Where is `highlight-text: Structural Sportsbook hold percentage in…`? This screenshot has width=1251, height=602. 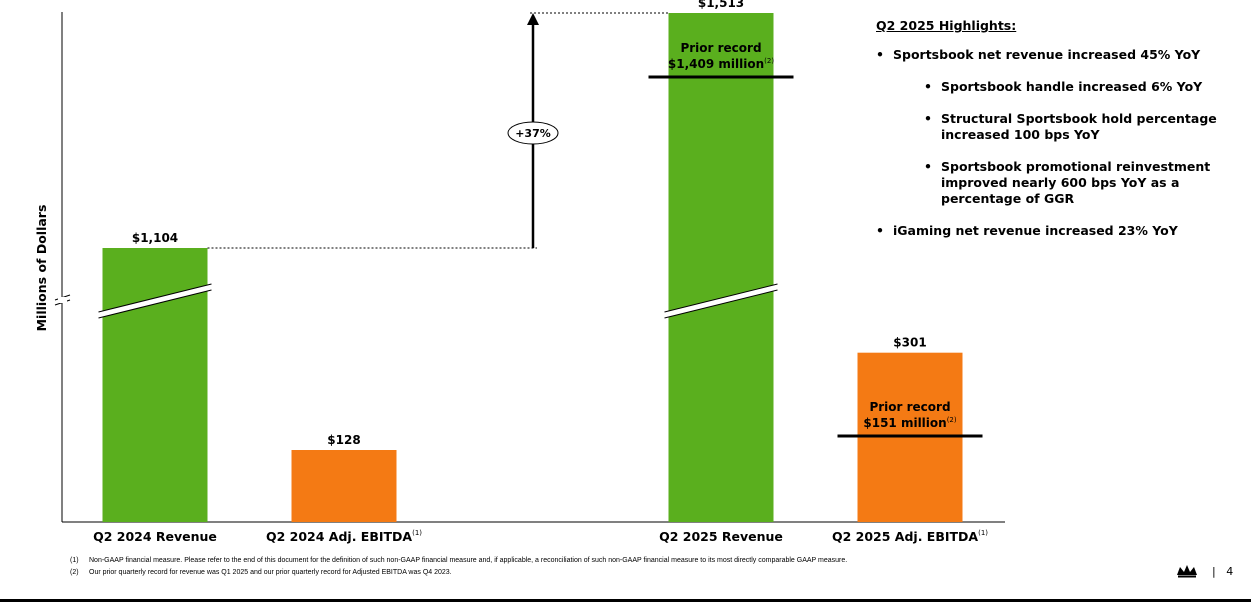 highlight-text: Structural Sportsbook hold percentage in… is located at coordinates (1079, 126).